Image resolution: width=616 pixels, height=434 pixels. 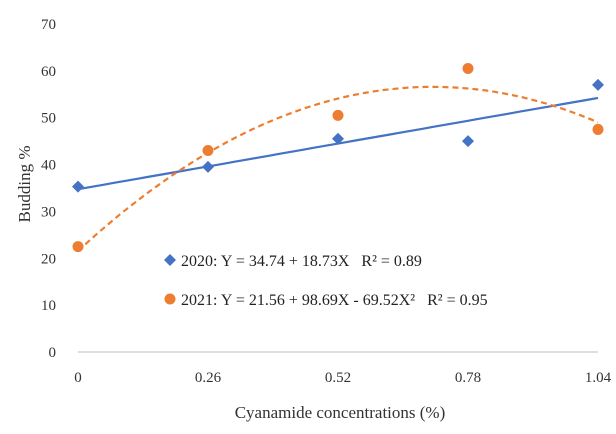 What do you see at coordinates (48, 189) in the screenshot?
I see `y-axis-ticks: 0 10 20 30 40 50 60 70` at bounding box center [48, 189].